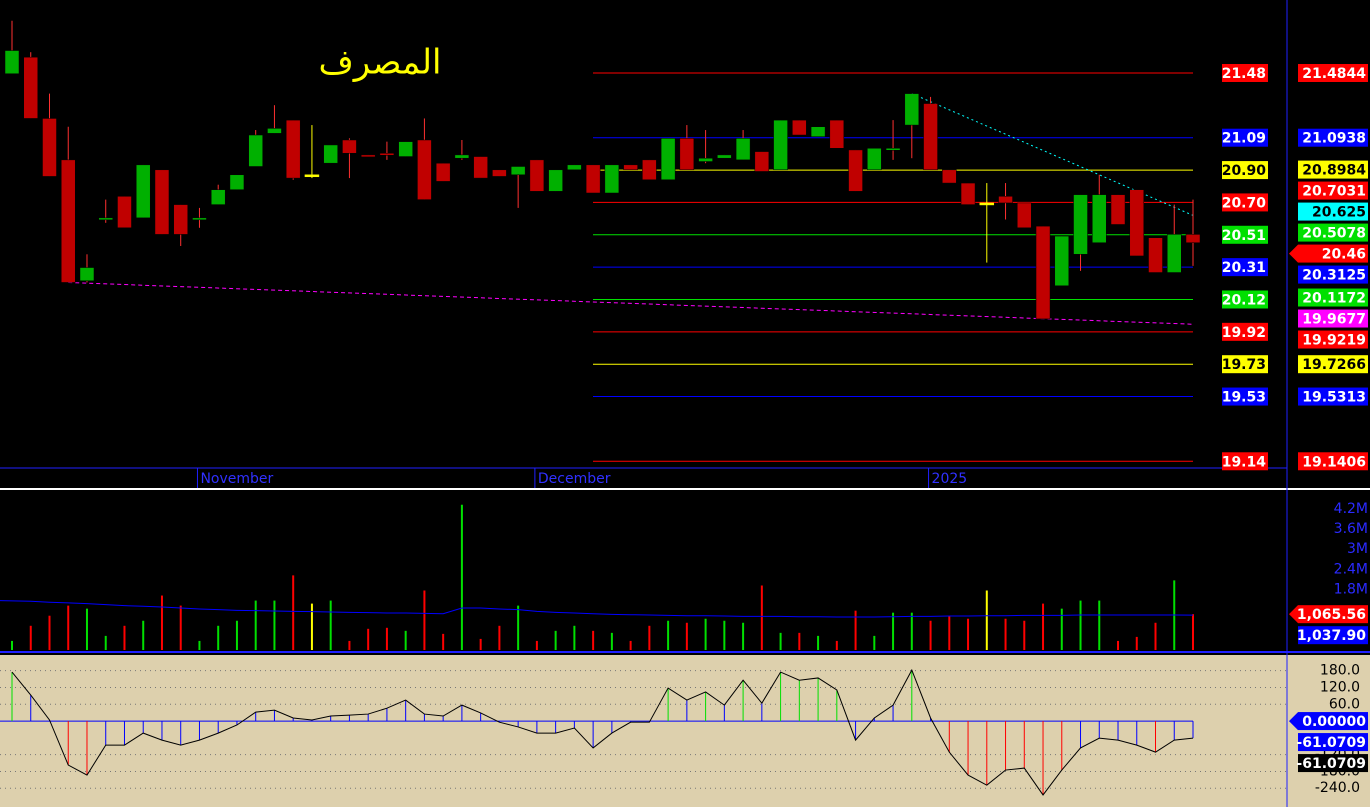  I want to click on price-label-text: 19.7266, so click(1334, 365).